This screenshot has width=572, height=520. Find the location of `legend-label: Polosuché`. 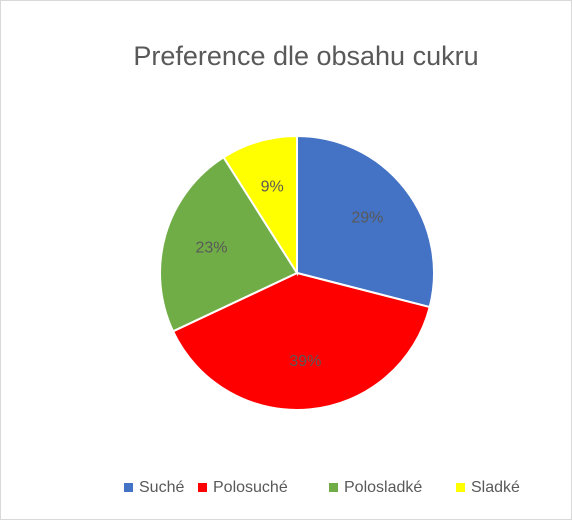

legend-label: Polosuché is located at coordinates (250, 487).